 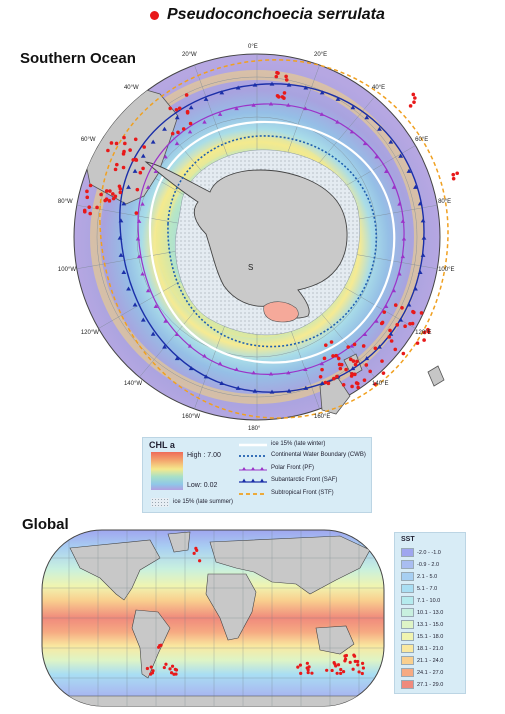 I want to click on longitude-label: 140°E, so click(x=380, y=383).